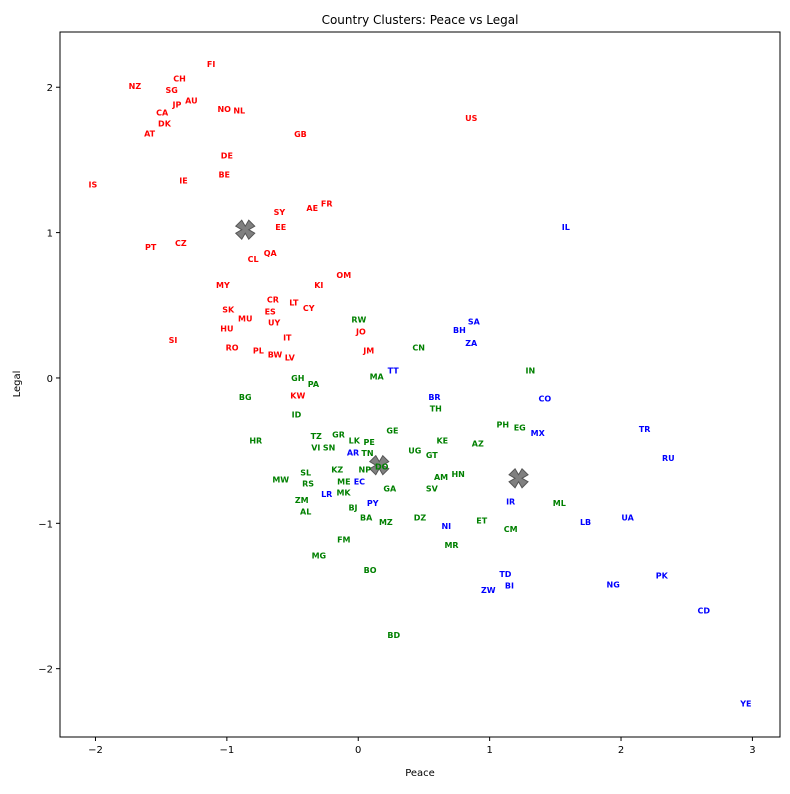 This screenshot has width=790, height=794. I want to click on point-label-au: AU, so click(191, 100).